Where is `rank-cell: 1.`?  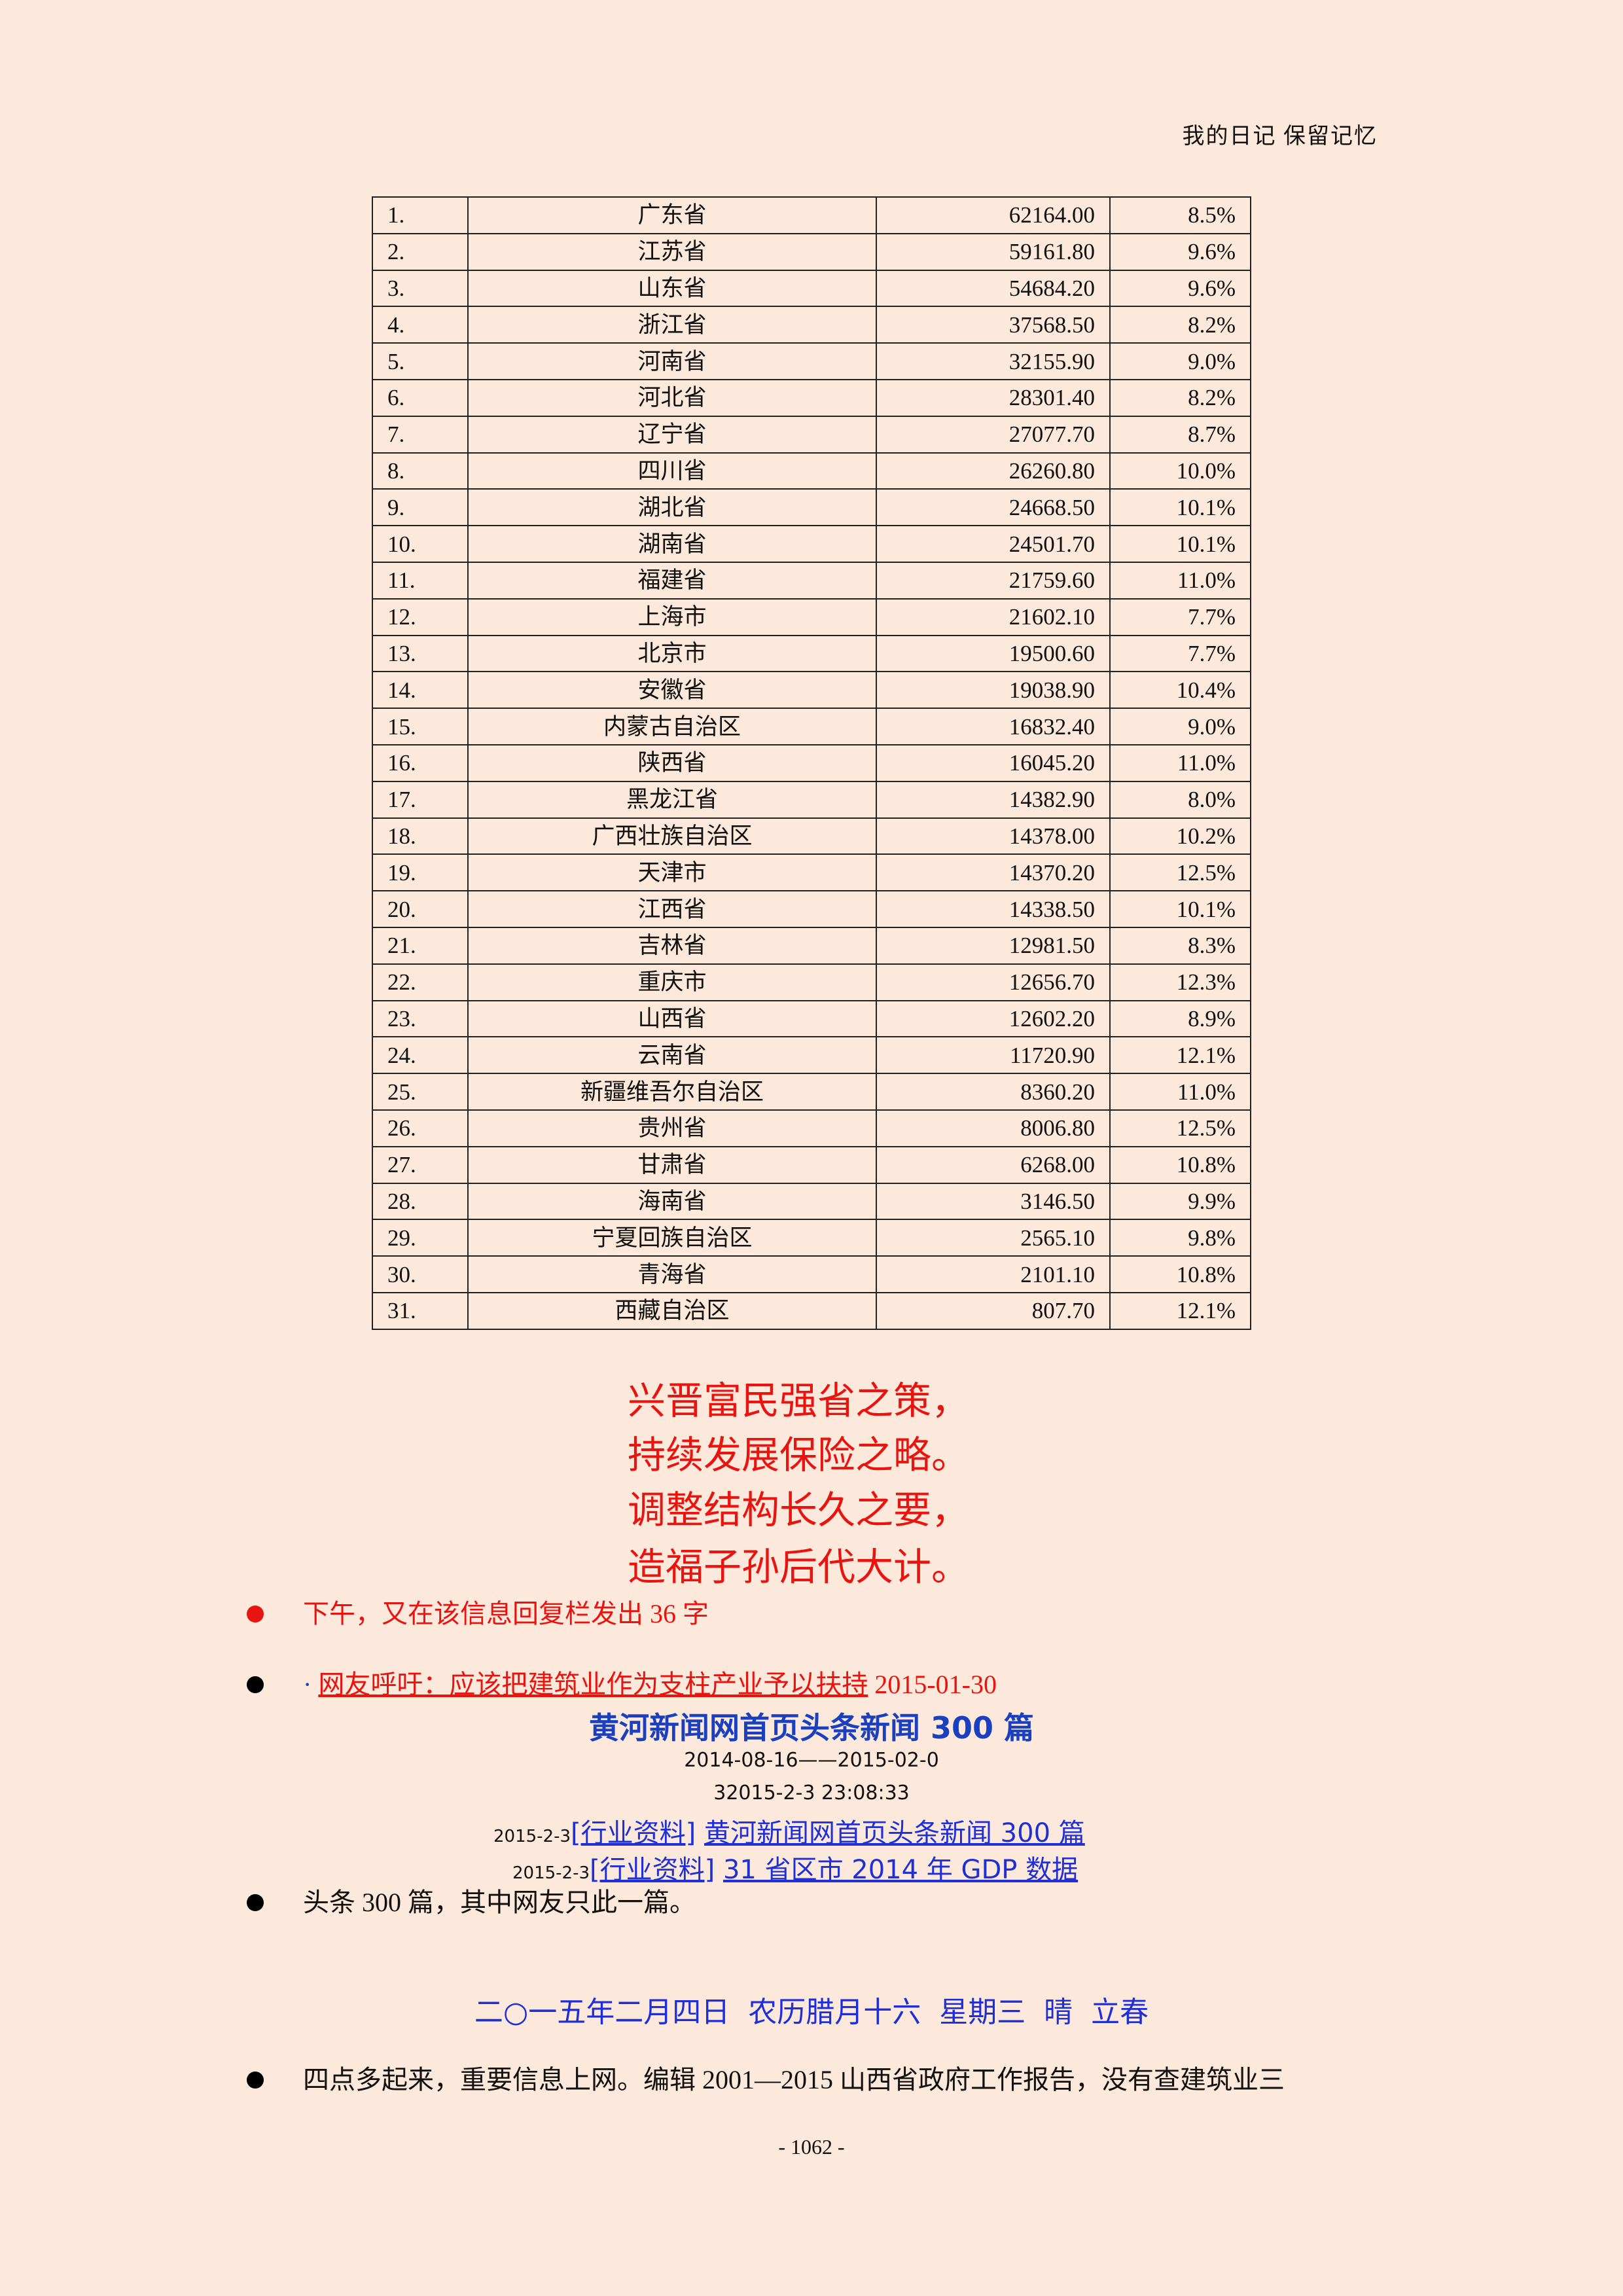
rank-cell: 1. is located at coordinates (420, 215).